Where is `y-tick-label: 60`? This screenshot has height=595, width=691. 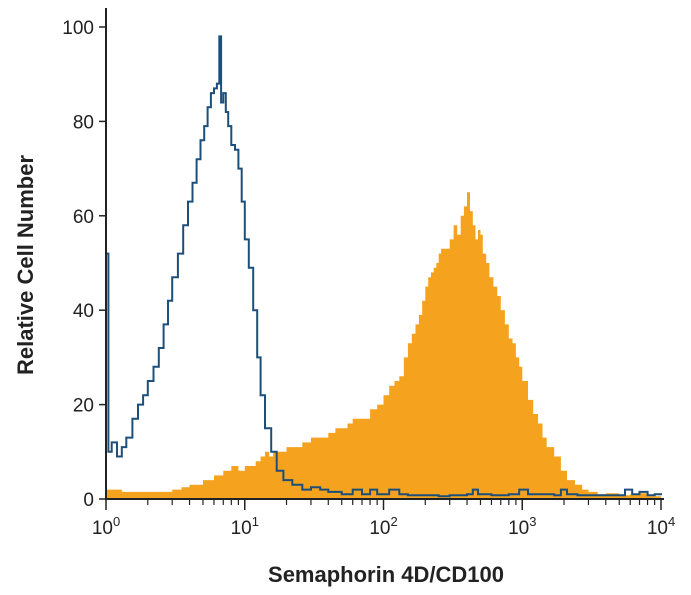
y-tick-label: 60 is located at coordinates (83, 217).